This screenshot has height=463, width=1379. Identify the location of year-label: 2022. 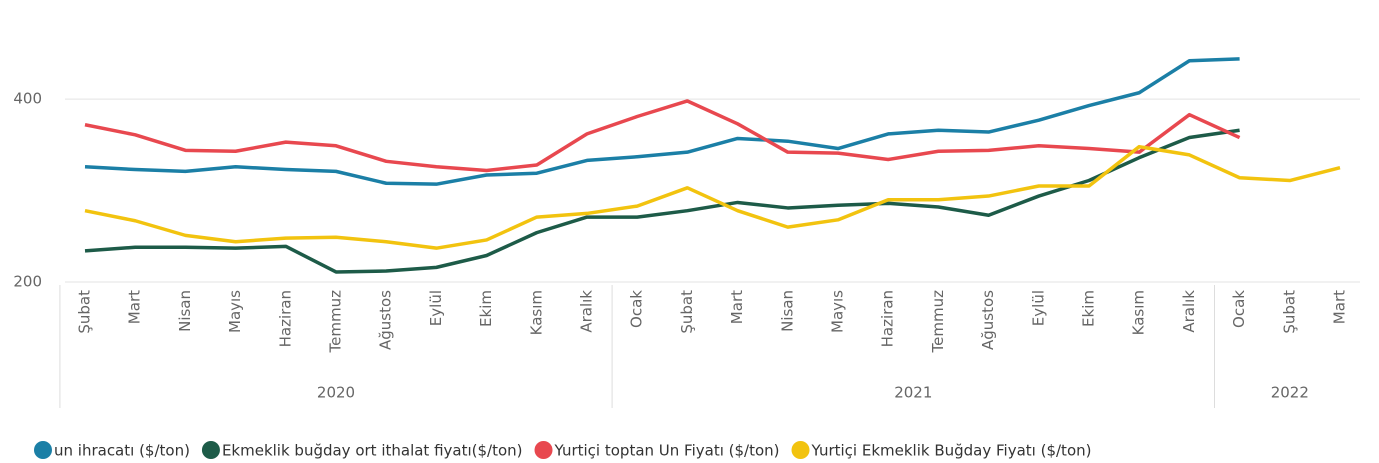
(1290, 393).